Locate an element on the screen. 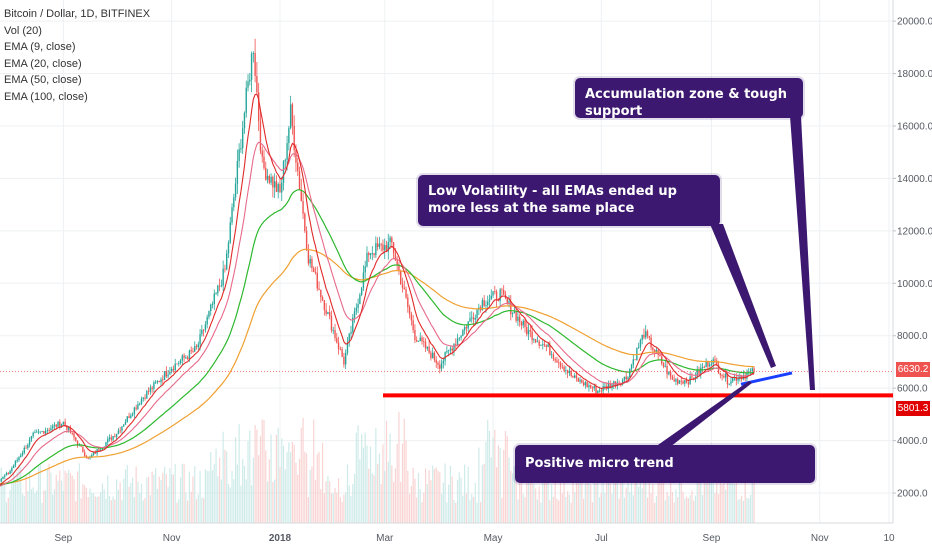  legend-indicator-ema100: EMA (100, close) is located at coordinates (46, 96).